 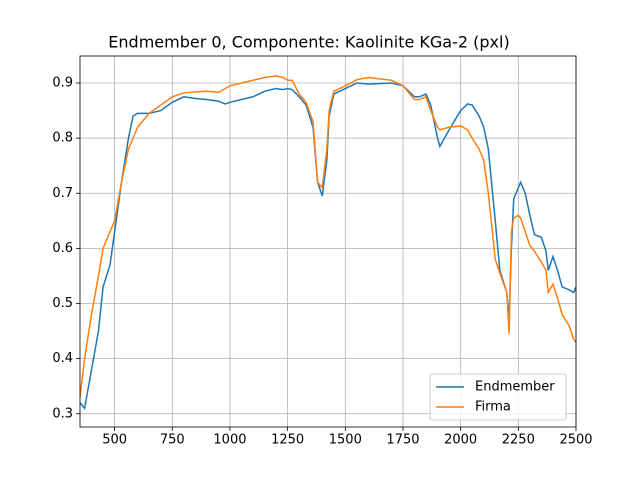 I want to click on x-tick-label: 2250, so click(x=518, y=440).